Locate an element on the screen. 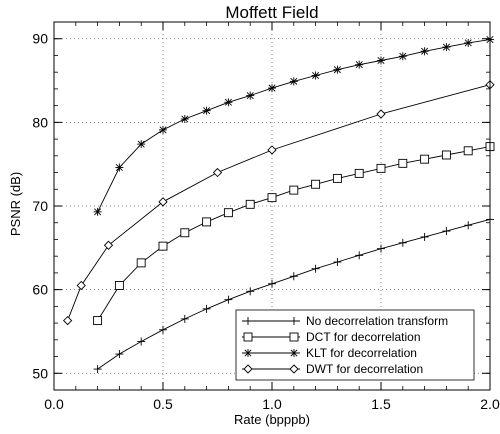  y-tick-label: 50 is located at coordinates (40, 373).